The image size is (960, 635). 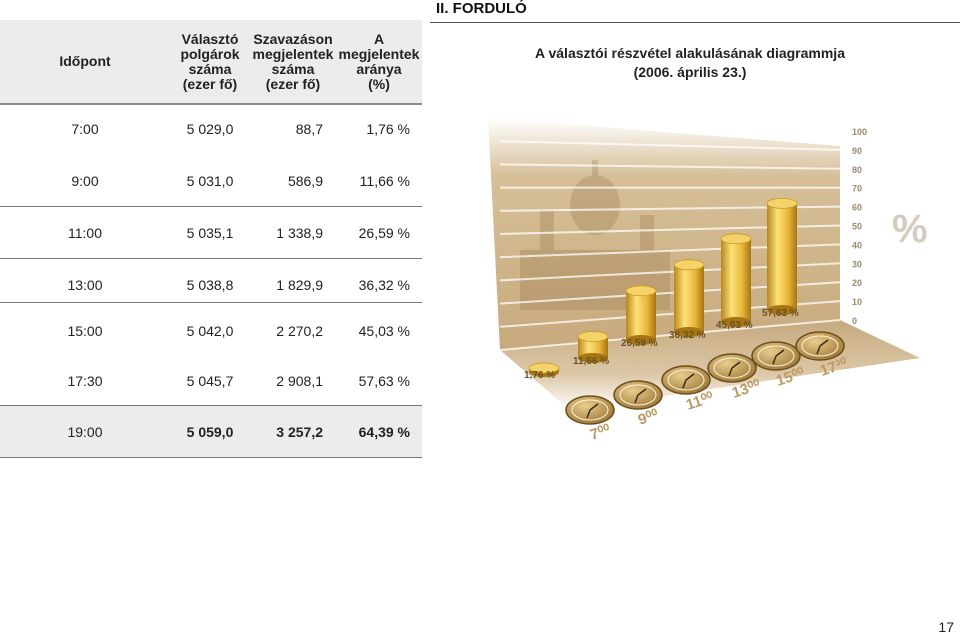 I want to click on top-divider, so click(x=695, y=22).